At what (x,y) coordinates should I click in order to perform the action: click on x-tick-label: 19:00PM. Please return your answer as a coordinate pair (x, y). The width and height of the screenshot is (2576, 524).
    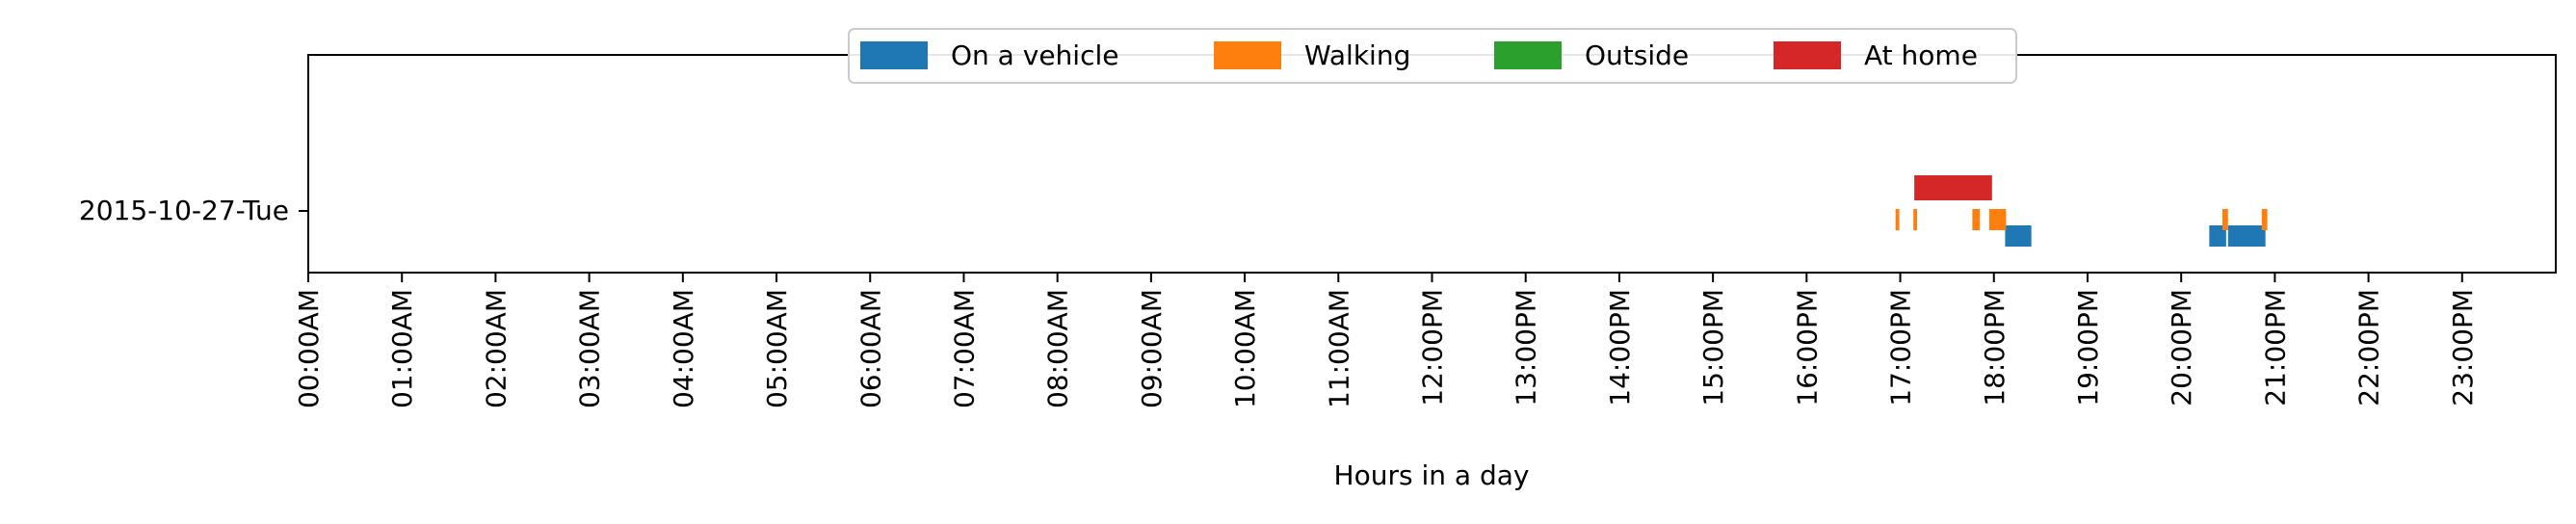
    Looking at the image, I should click on (2088, 347).